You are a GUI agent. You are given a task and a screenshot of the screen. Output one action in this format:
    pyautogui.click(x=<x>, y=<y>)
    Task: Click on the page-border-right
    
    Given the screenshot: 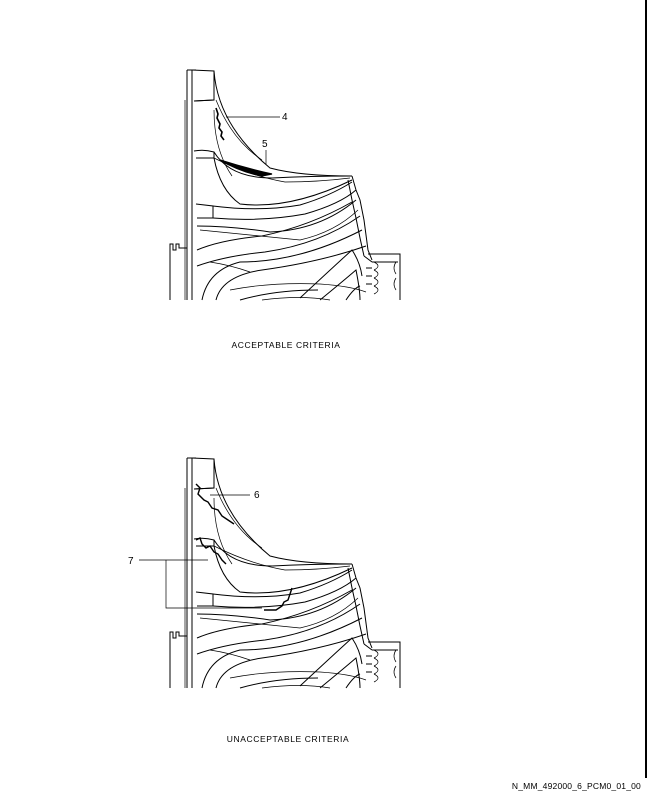 What is the action you would take?
    pyautogui.click(x=646, y=389)
    